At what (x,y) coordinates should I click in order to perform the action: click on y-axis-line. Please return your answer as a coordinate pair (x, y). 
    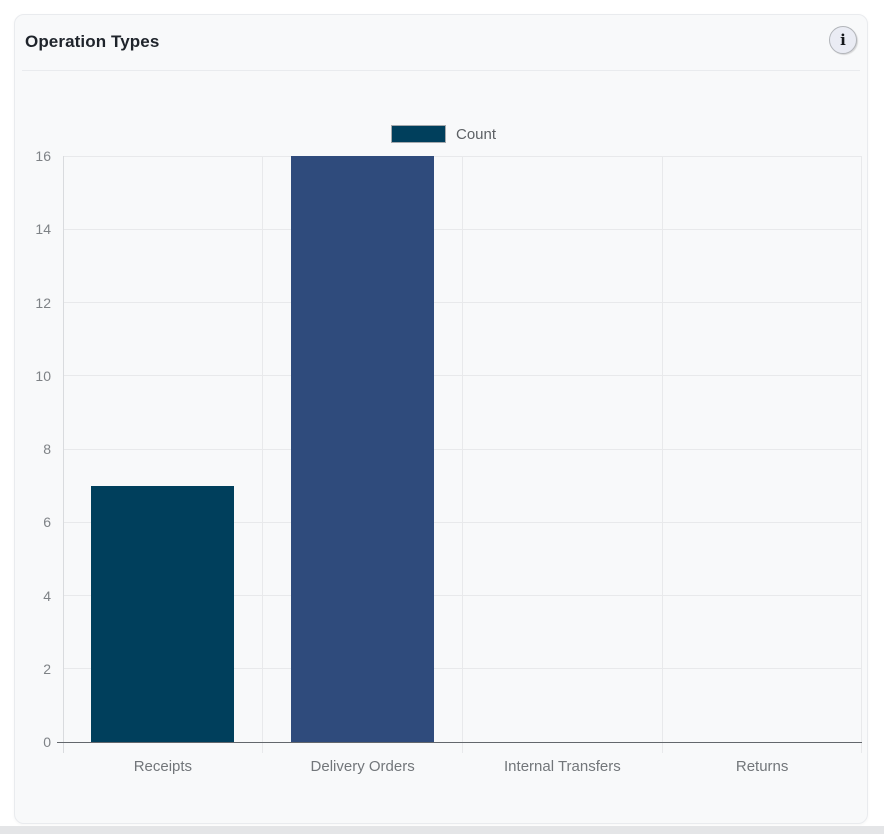
    Looking at the image, I should click on (63, 454).